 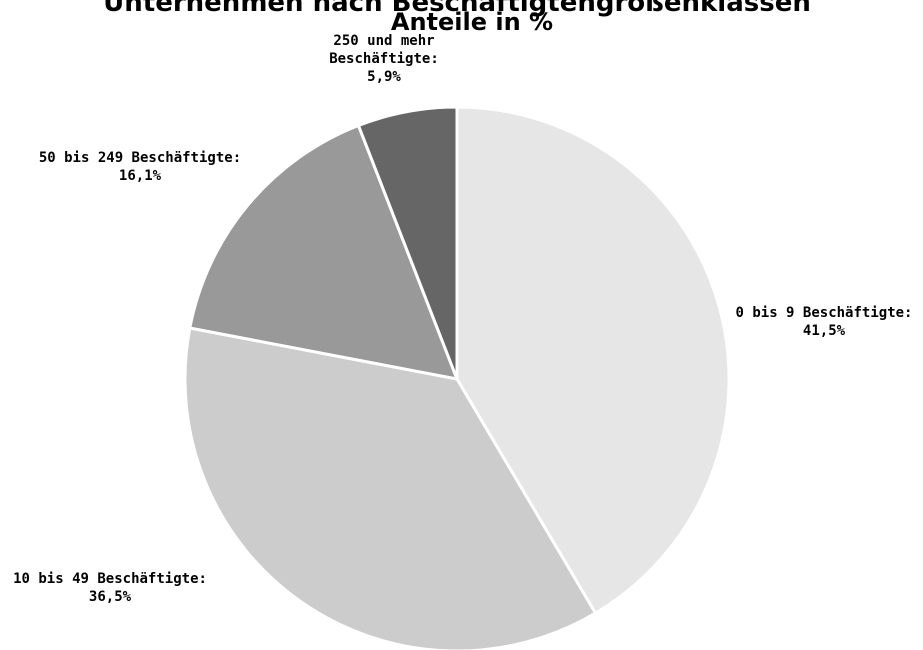 I want to click on pie-label-line: 5,9%, so click(x=384, y=77).